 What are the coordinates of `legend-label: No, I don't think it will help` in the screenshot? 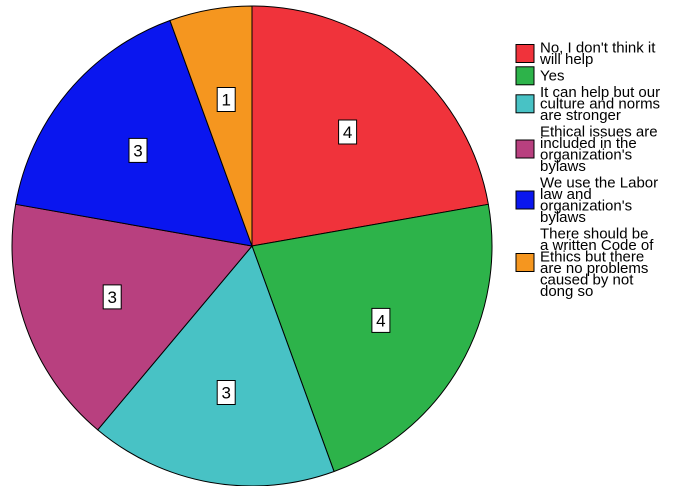 It's located at (597, 54).